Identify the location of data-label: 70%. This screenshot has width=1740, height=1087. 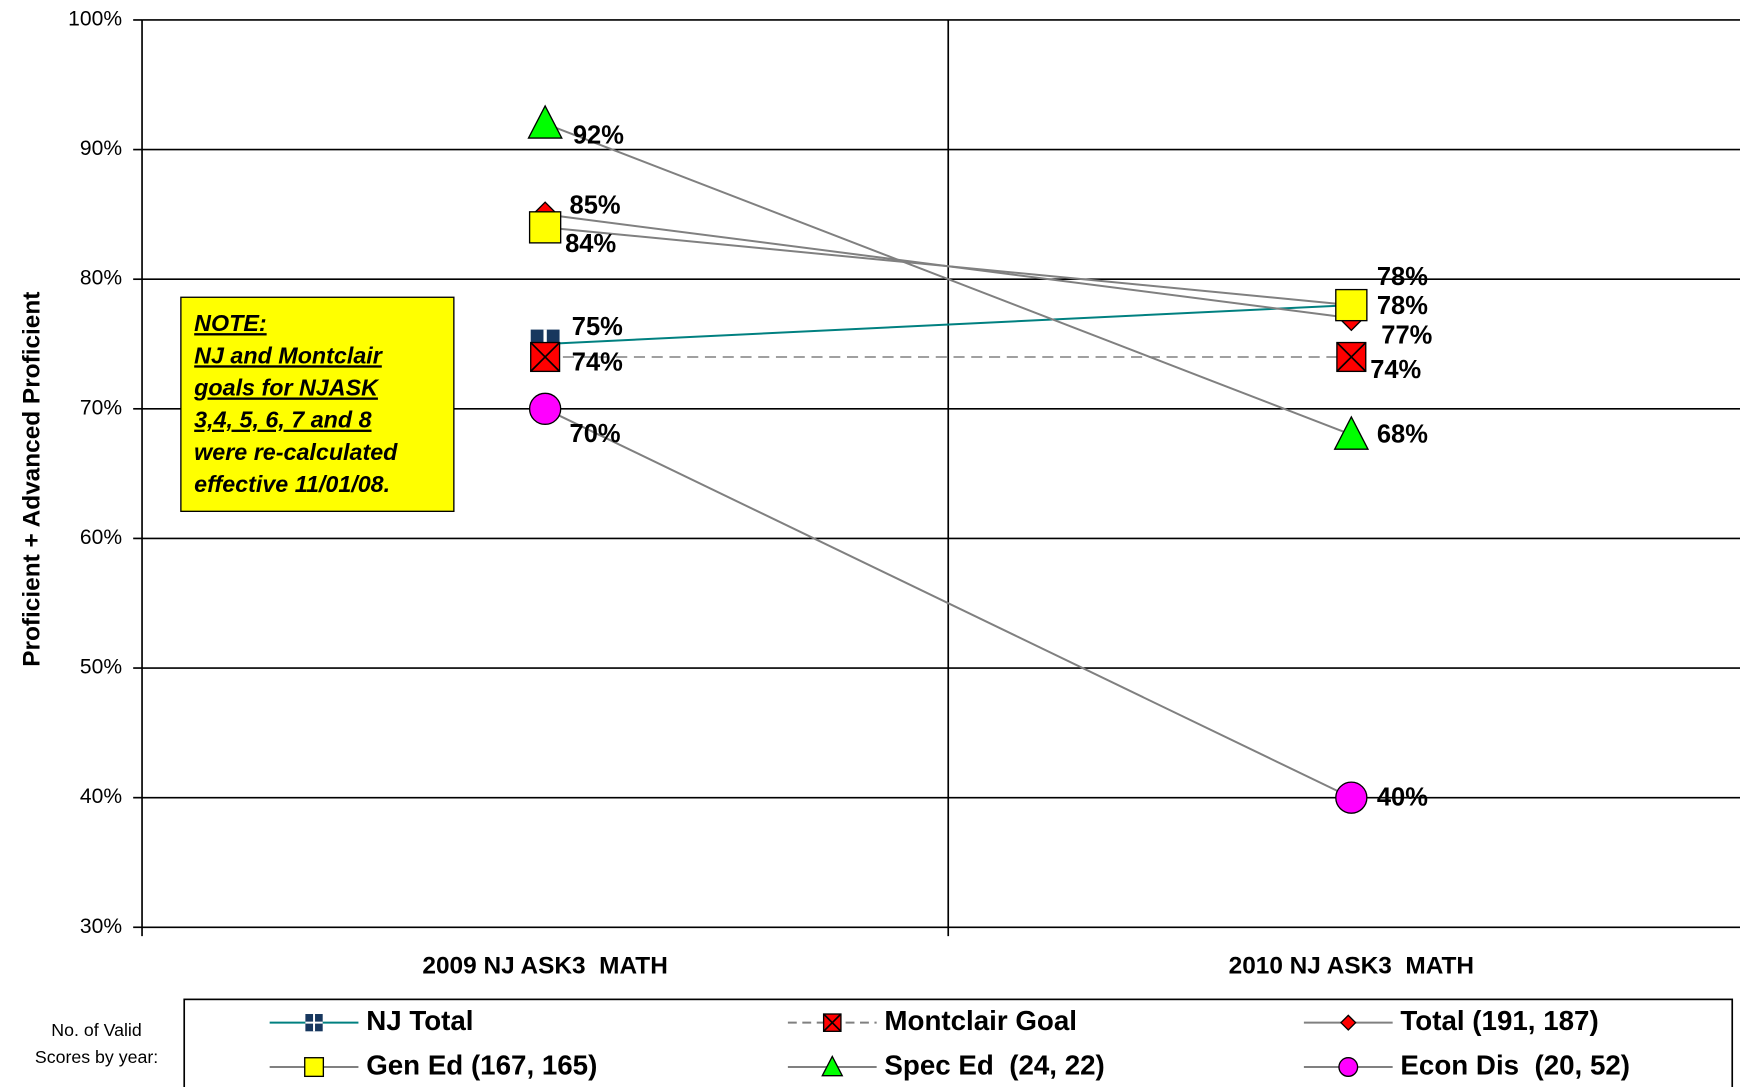
(595, 434).